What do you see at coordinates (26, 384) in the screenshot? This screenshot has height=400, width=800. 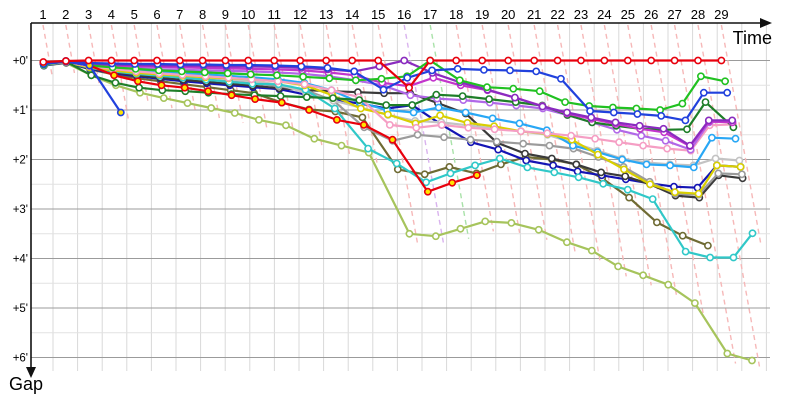 I see `gap-axis-title: Gap` at bounding box center [26, 384].